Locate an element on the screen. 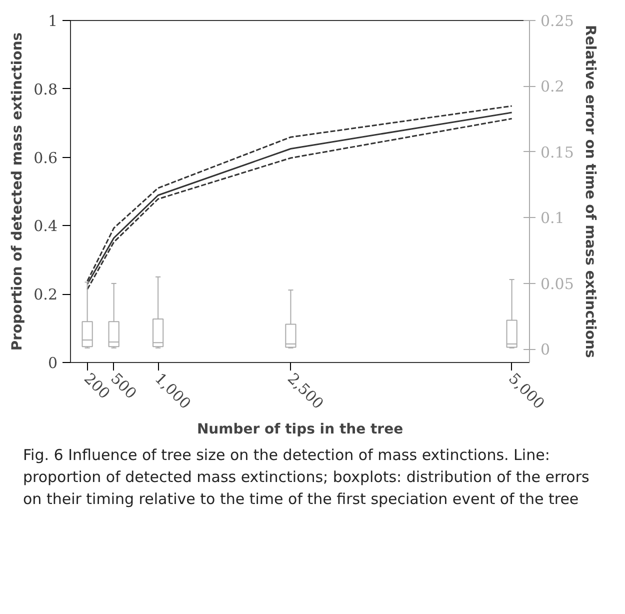 The height and width of the screenshot is (614, 625). y-axis-title: Proportion of detected mass extinctions is located at coordinates (18, 191).